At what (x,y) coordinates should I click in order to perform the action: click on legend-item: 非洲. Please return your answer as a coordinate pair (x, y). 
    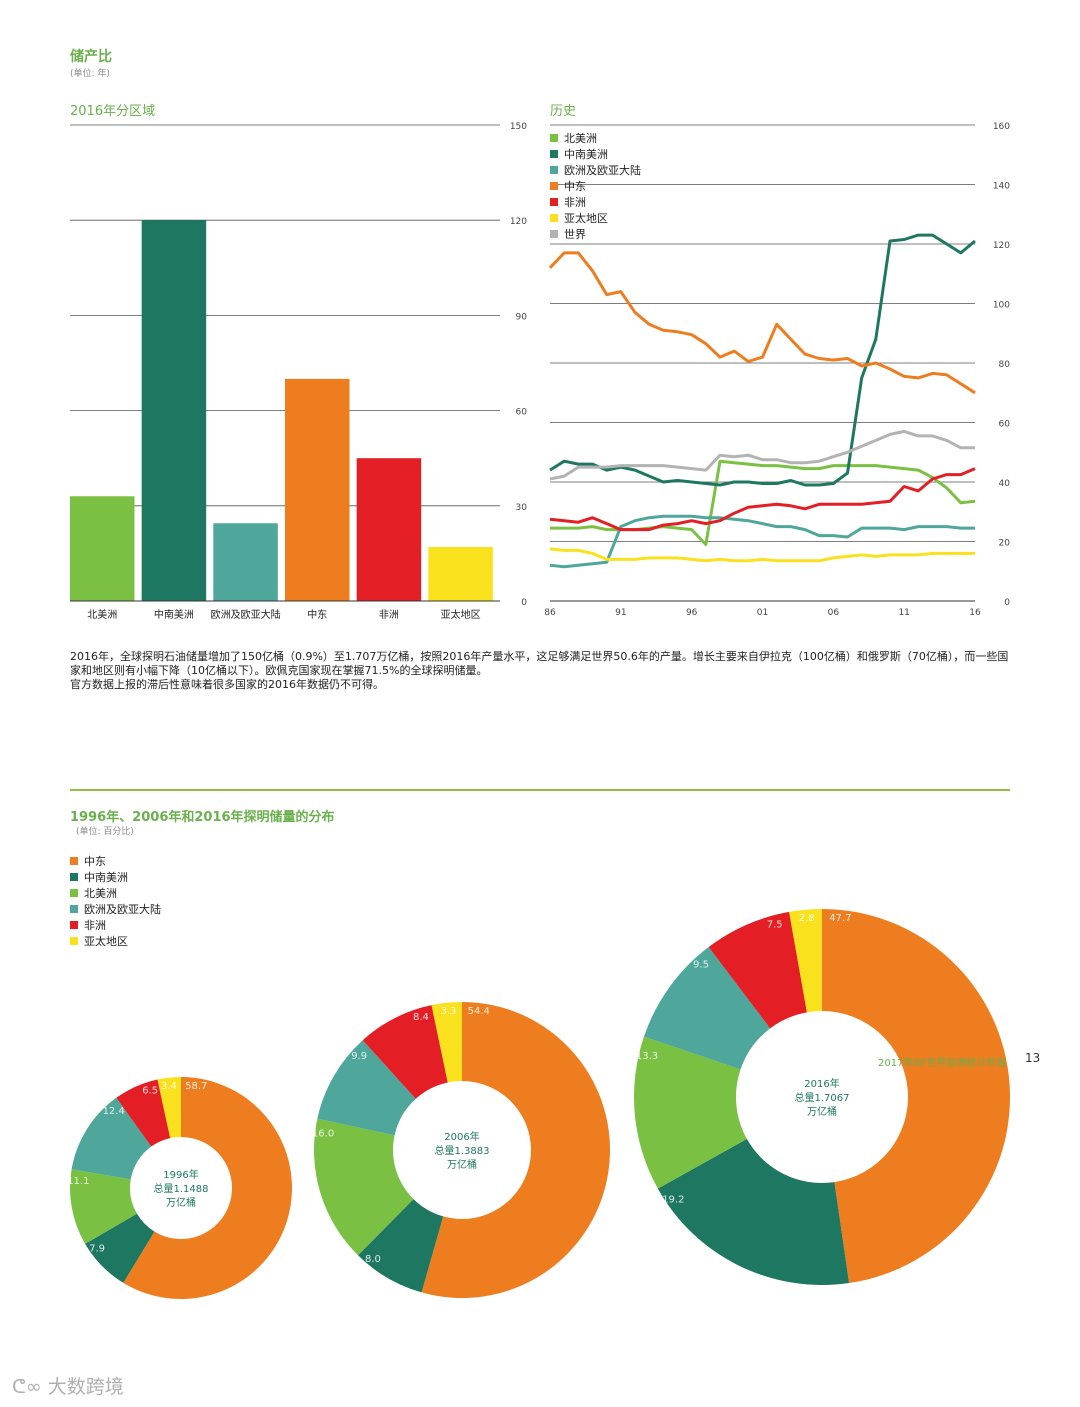
    Looking at the image, I should click on (595, 202).